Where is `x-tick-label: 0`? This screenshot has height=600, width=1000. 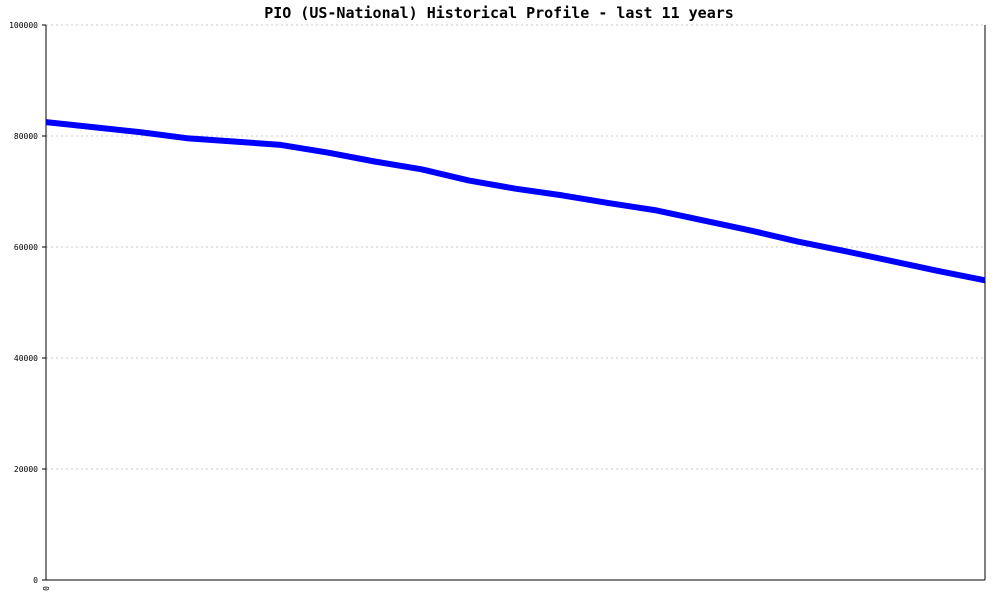 x-tick-label: 0 is located at coordinates (46, 588).